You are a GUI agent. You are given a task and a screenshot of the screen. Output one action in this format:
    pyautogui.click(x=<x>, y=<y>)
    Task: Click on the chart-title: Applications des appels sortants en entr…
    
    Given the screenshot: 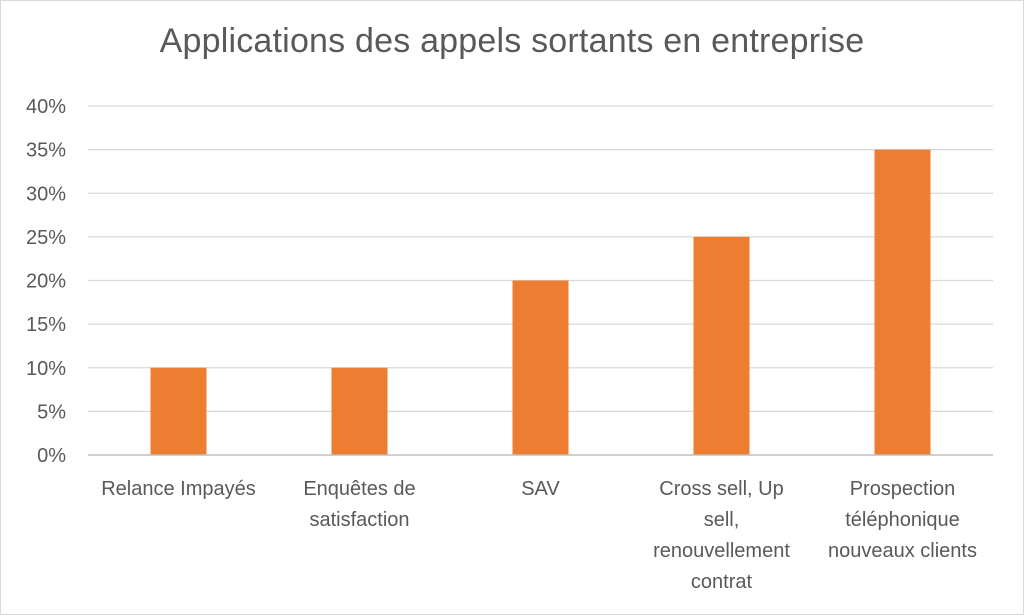 What is the action you would take?
    pyautogui.click(x=512, y=41)
    